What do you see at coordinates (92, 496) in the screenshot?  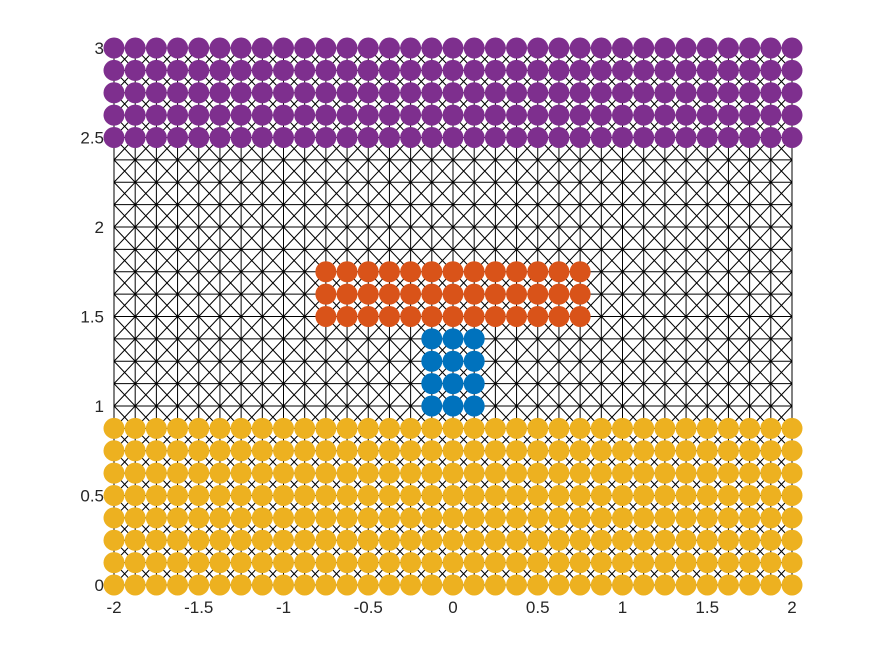 I see `y-tick-label: 0.5` at bounding box center [92, 496].